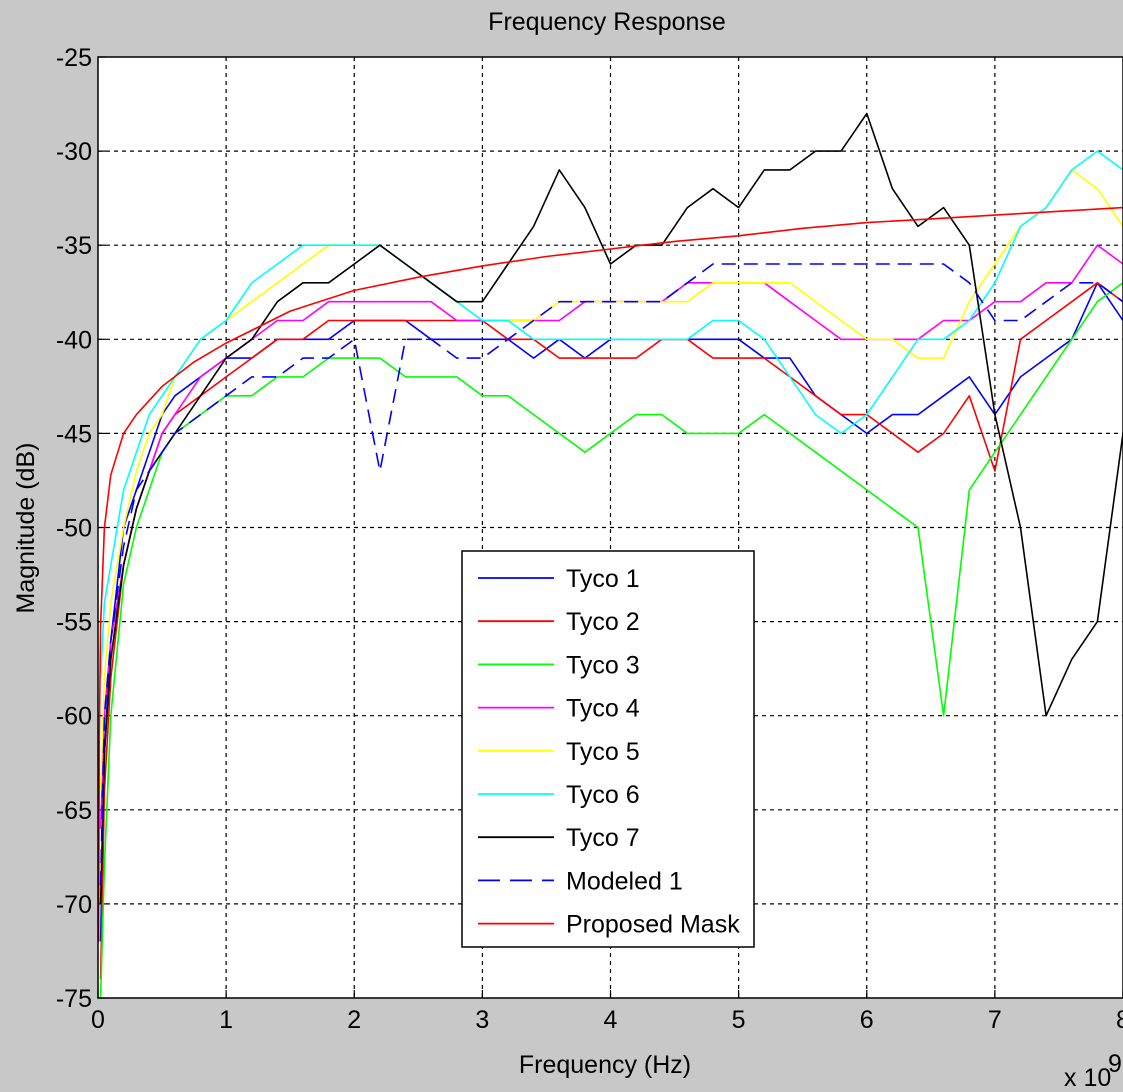 Image resolution: width=1123 pixels, height=1092 pixels. What do you see at coordinates (603, 795) in the screenshot?
I see `legend-entry: Tyco 6` at bounding box center [603, 795].